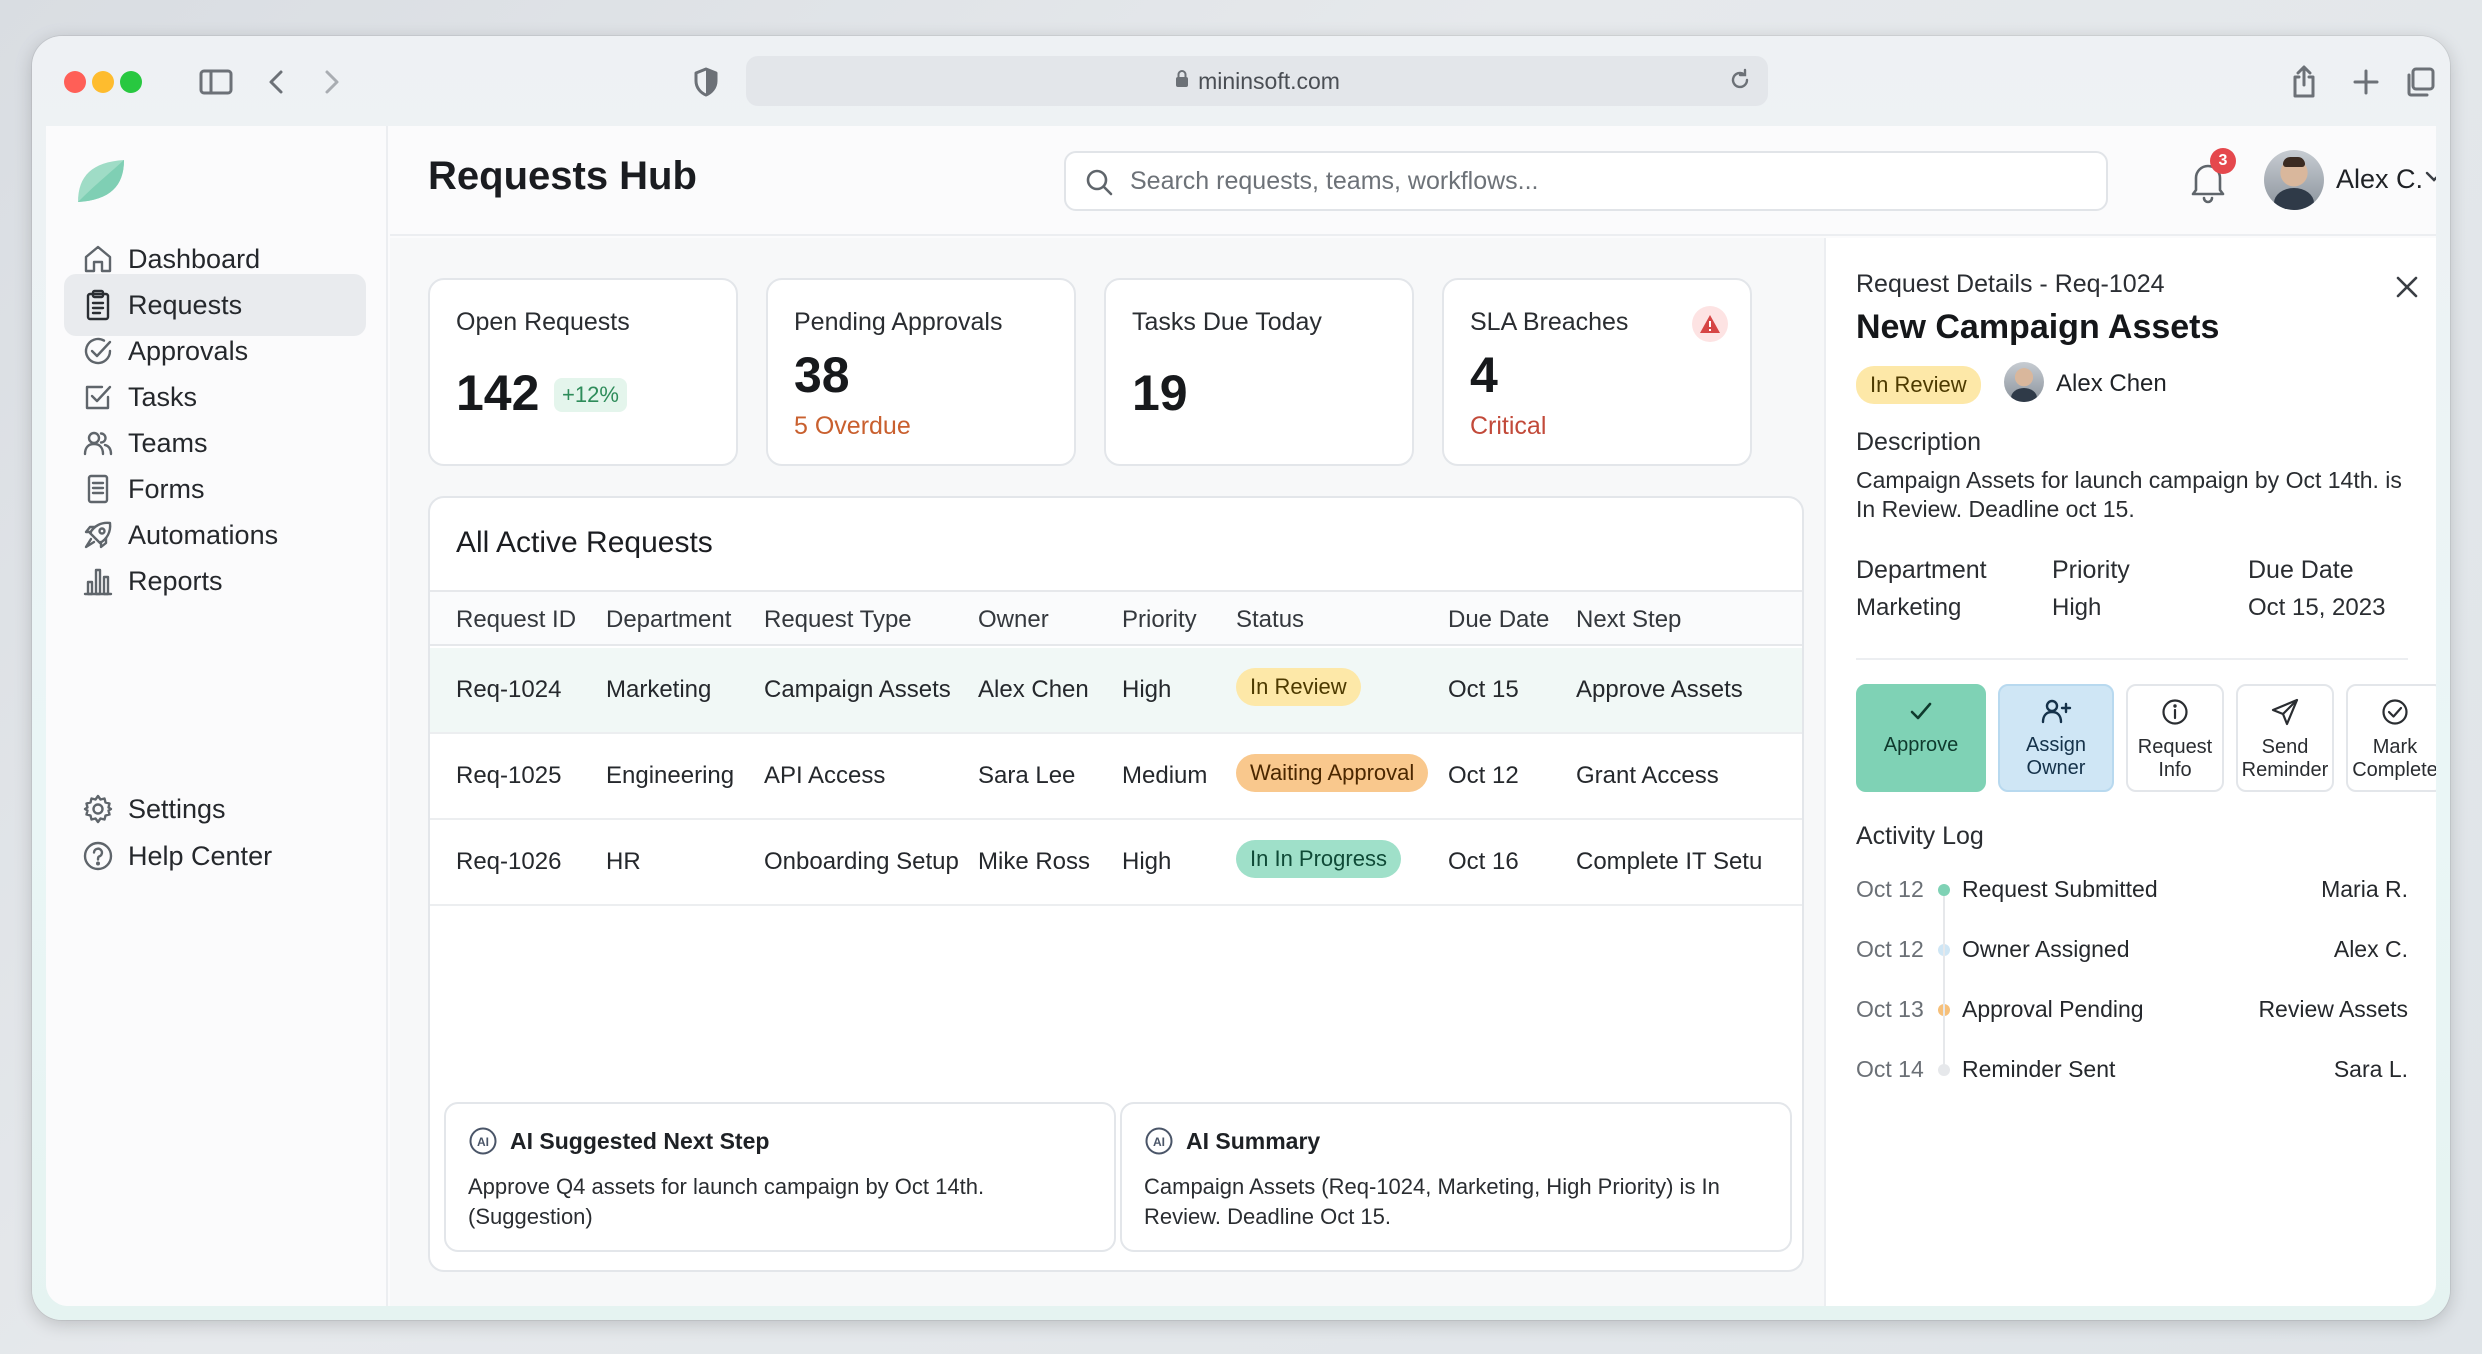 The height and width of the screenshot is (1354, 2482). Describe the element at coordinates (1159, 1143) in the screenshot. I see `ai-icon: AI` at that location.